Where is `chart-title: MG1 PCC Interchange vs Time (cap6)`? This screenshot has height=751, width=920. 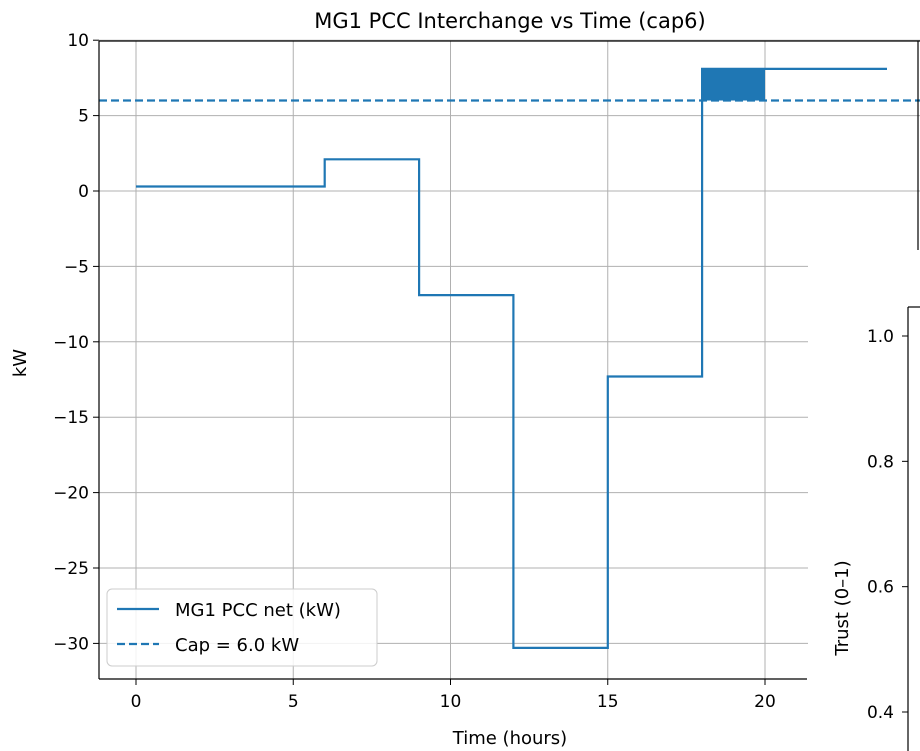
chart-title: MG1 PCC Interchange vs Time (cap6) is located at coordinates (509, 21).